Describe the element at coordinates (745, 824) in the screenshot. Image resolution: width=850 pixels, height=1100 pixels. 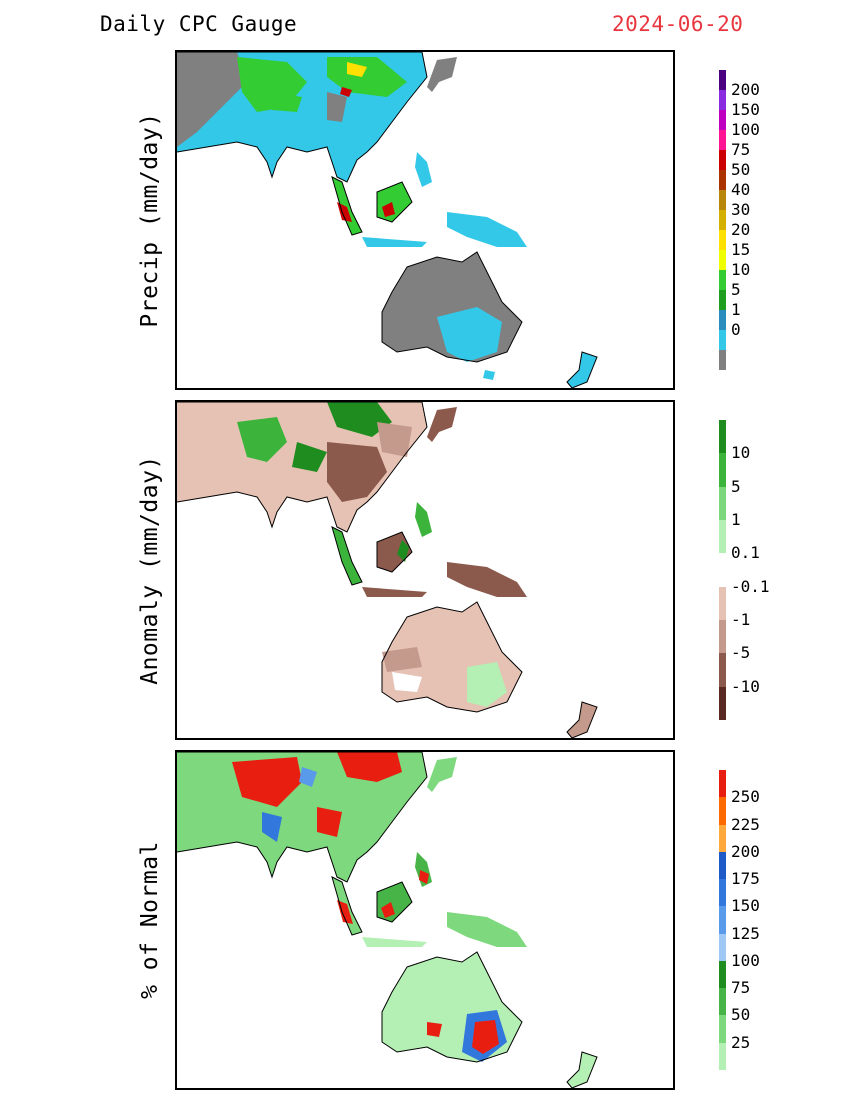
I see `colorbar-tick-label: 225` at that location.